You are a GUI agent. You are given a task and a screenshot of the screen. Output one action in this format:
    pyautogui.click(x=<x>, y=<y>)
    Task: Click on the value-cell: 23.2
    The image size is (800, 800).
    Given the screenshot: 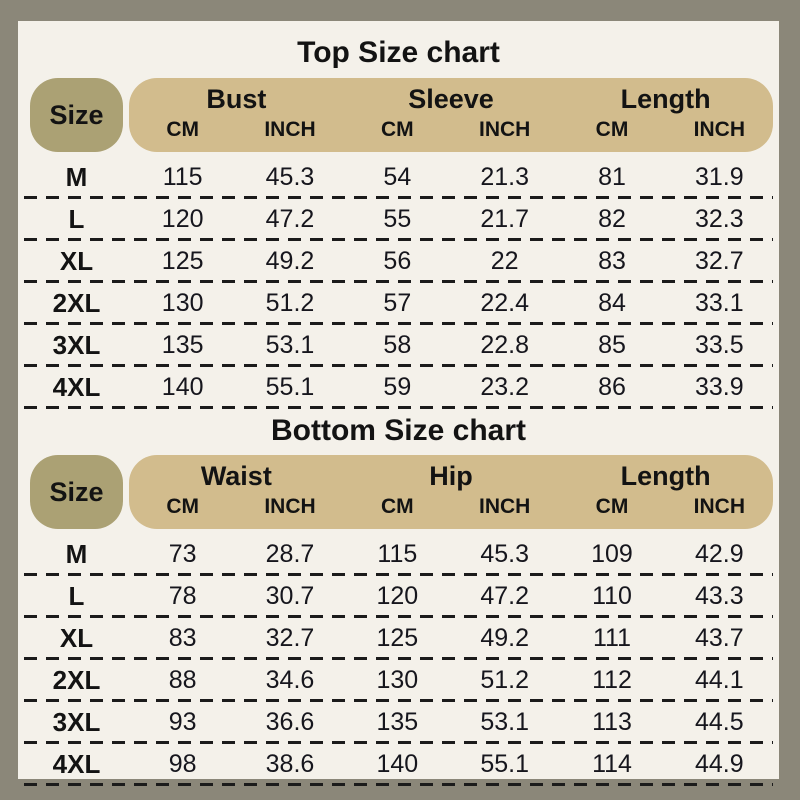 What is the action you would take?
    pyautogui.click(x=504, y=386)
    